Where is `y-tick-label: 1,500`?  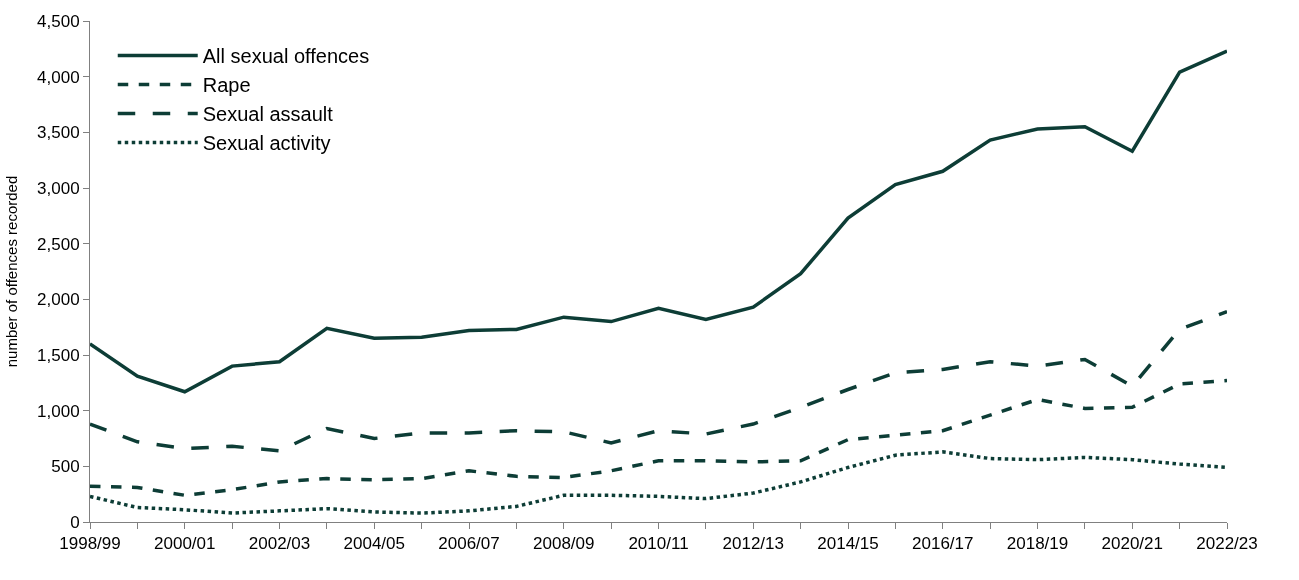 y-tick-label: 1,500 is located at coordinates (58, 355).